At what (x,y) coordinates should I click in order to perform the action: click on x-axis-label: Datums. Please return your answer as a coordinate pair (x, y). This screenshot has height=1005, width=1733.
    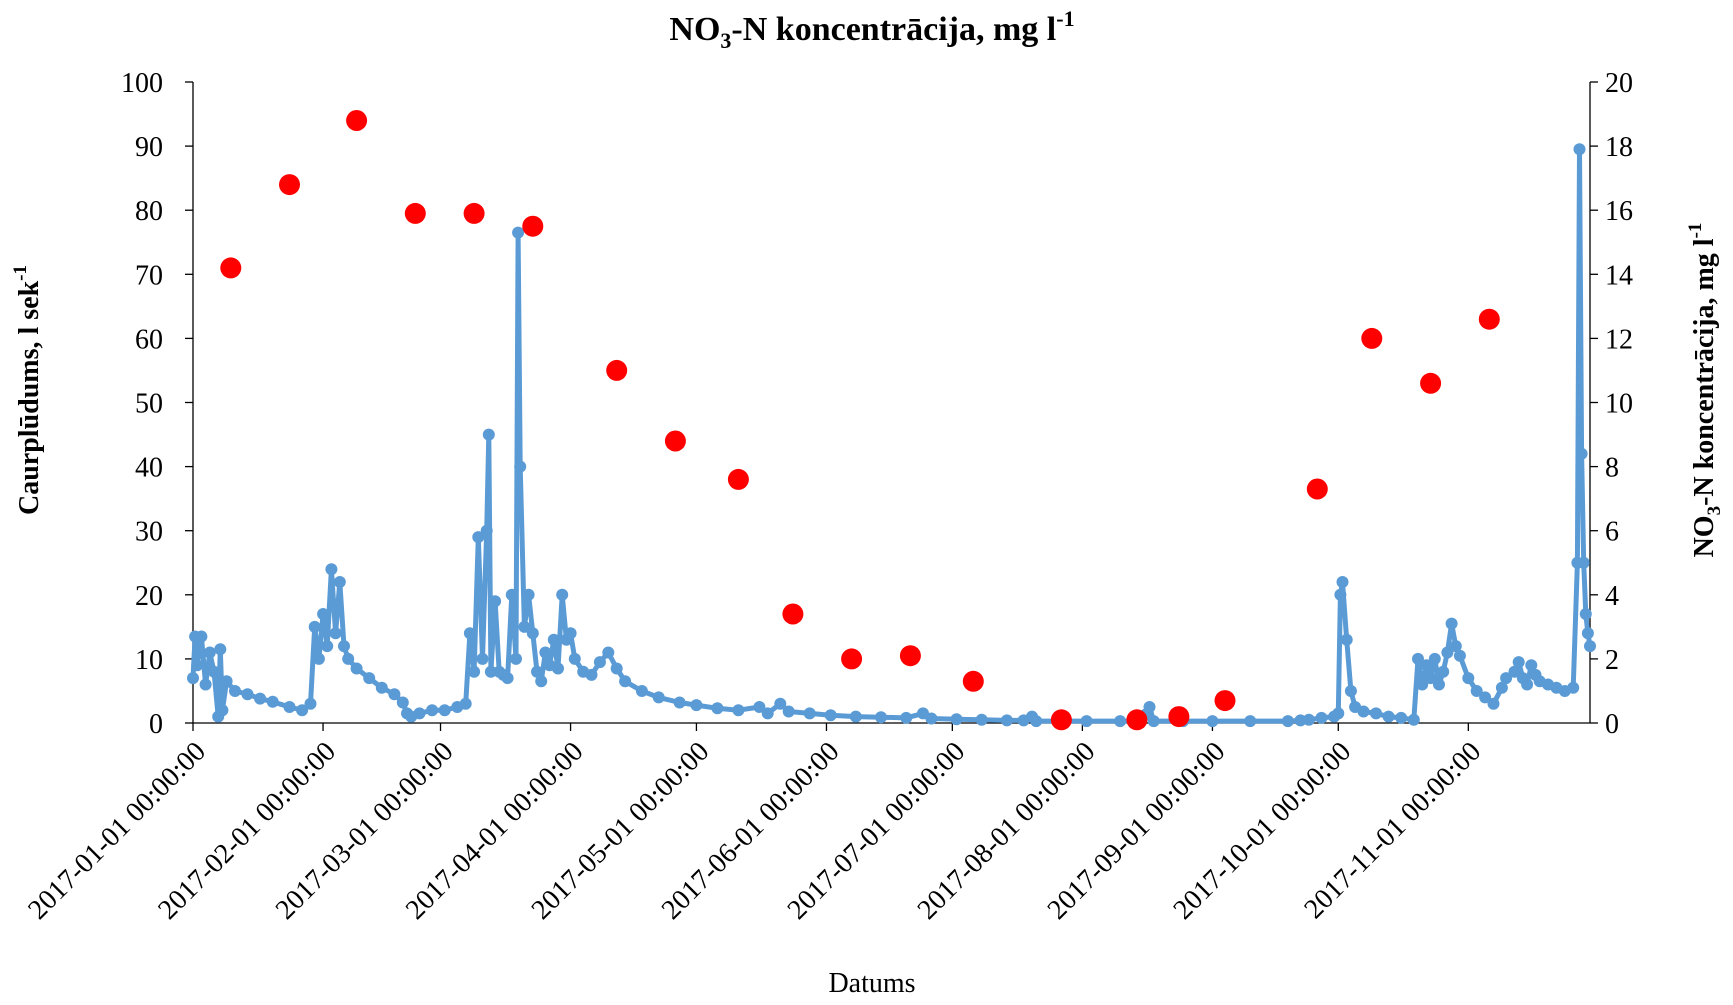
    Looking at the image, I should click on (871, 983).